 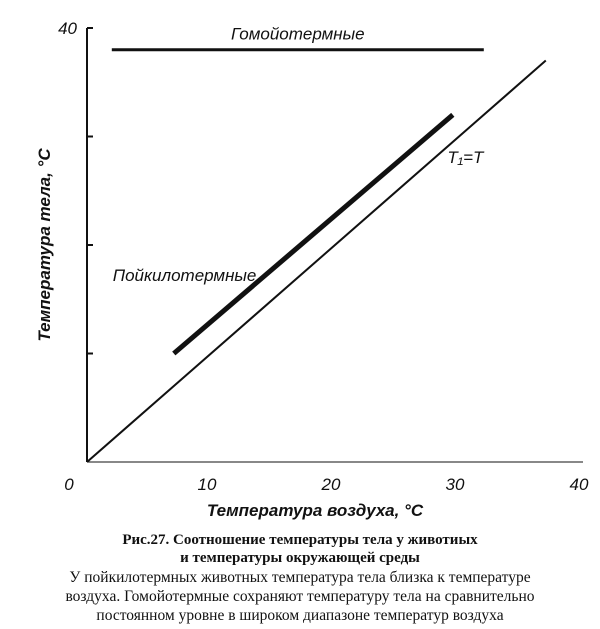 I want to click on x-tick-label: 0, so click(x=69, y=484).